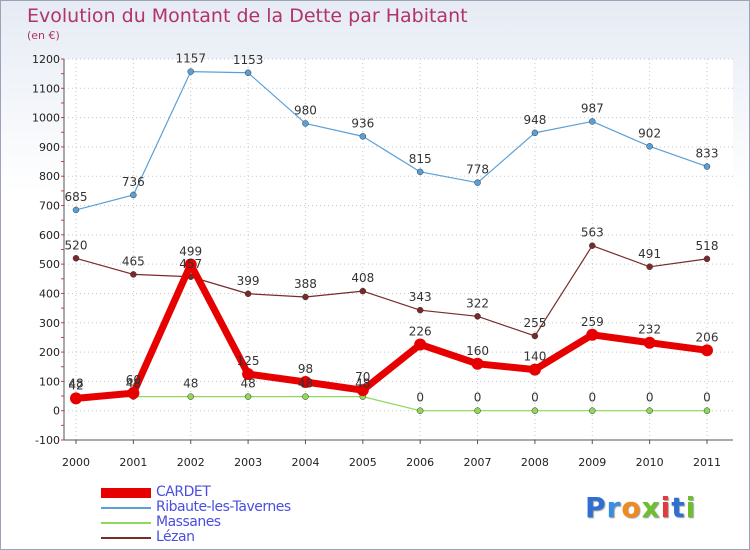 This screenshot has height=550, width=750. What do you see at coordinates (305, 462) in the screenshot?
I see `x-tick-label: 2004` at bounding box center [305, 462].